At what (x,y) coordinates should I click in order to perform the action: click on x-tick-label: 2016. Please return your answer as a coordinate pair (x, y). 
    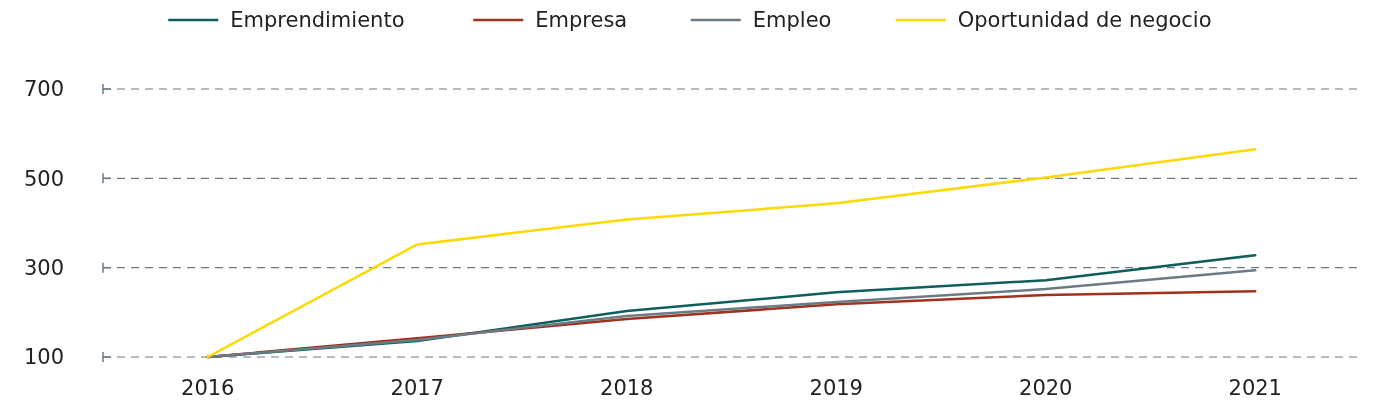
    Looking at the image, I should click on (208, 388).